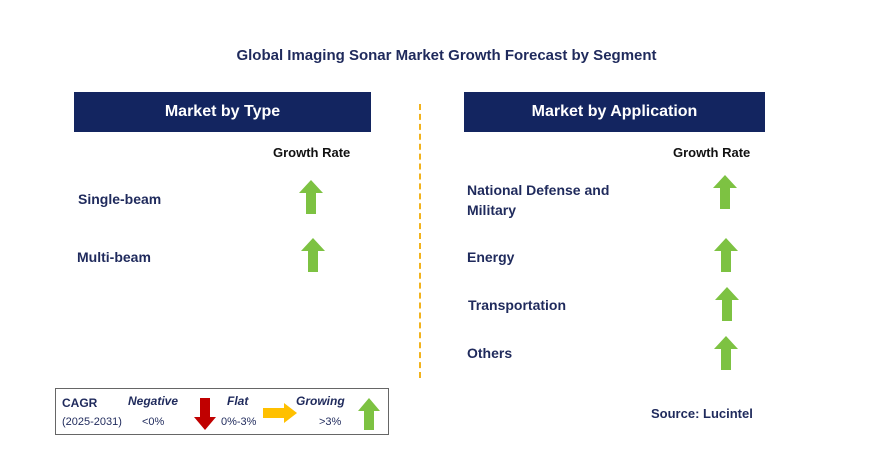  I want to click on legend-negative-label: Negative, so click(153, 401).